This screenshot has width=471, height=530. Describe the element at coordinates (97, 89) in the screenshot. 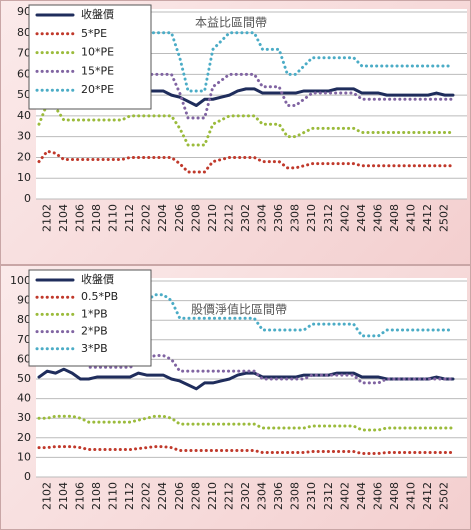

I see `legend-label: 20*PE` at that location.